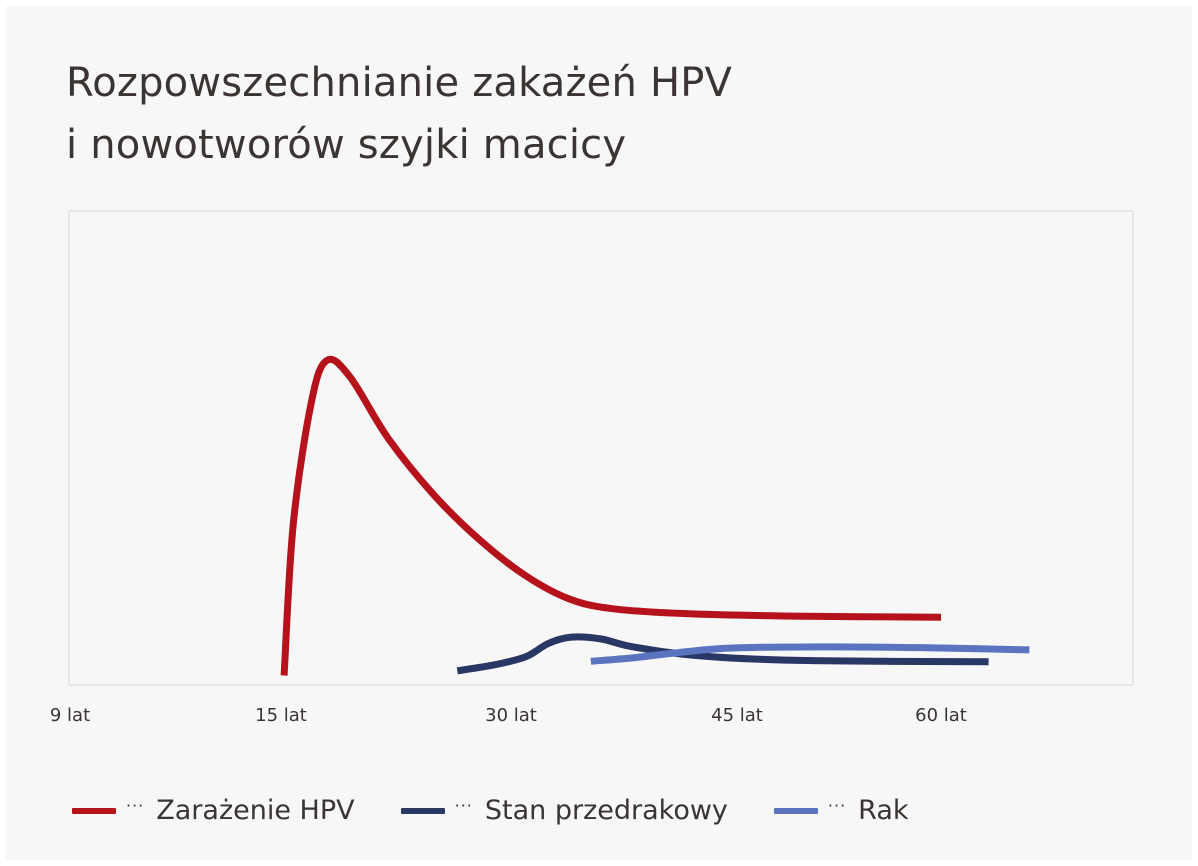  I want to click on chart-title-line-1: Rozpowszechnianie zakażeń HPV, so click(399, 83).